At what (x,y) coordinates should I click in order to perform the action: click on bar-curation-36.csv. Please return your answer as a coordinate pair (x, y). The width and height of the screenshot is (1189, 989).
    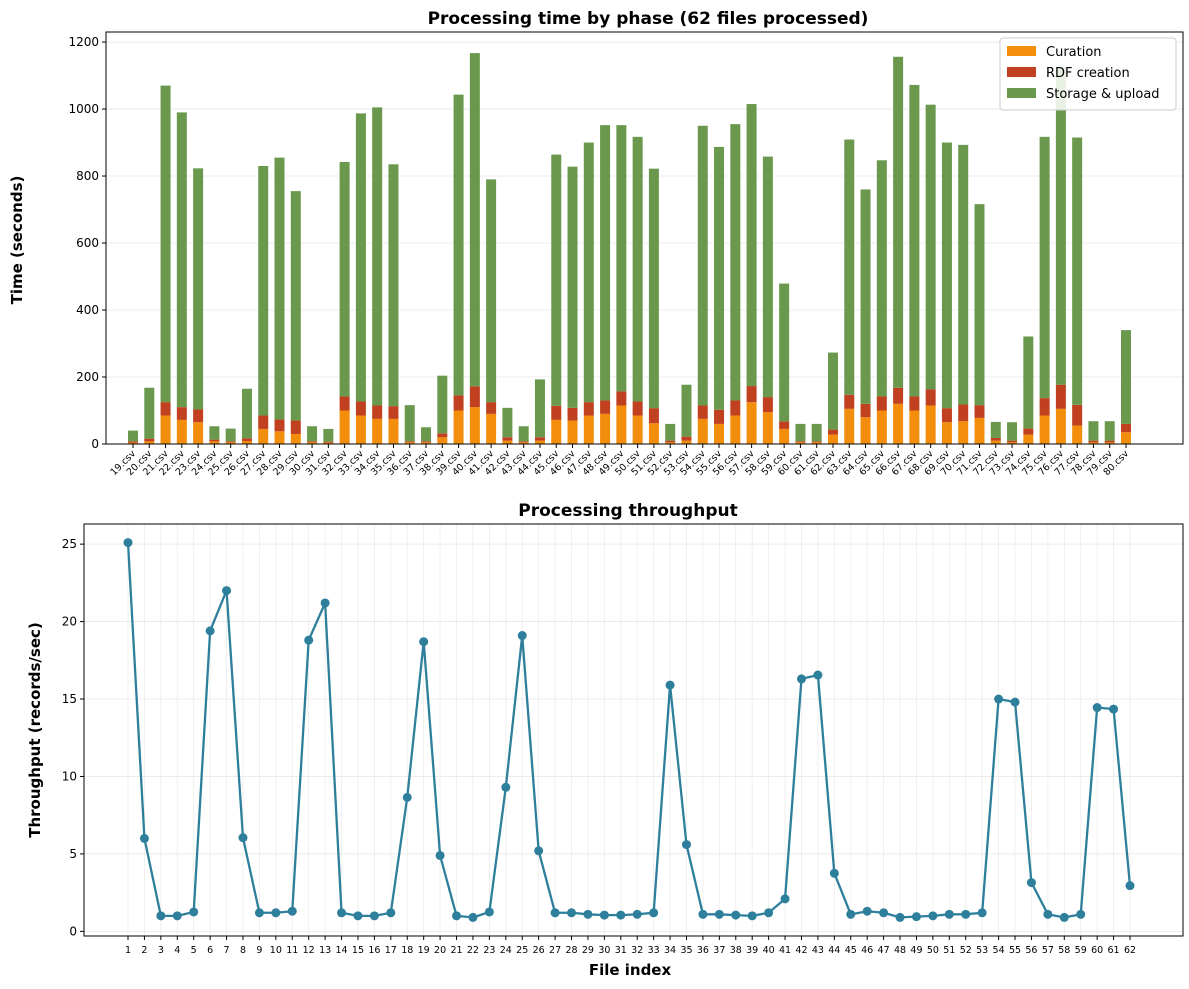
    Looking at the image, I should click on (409, 443).